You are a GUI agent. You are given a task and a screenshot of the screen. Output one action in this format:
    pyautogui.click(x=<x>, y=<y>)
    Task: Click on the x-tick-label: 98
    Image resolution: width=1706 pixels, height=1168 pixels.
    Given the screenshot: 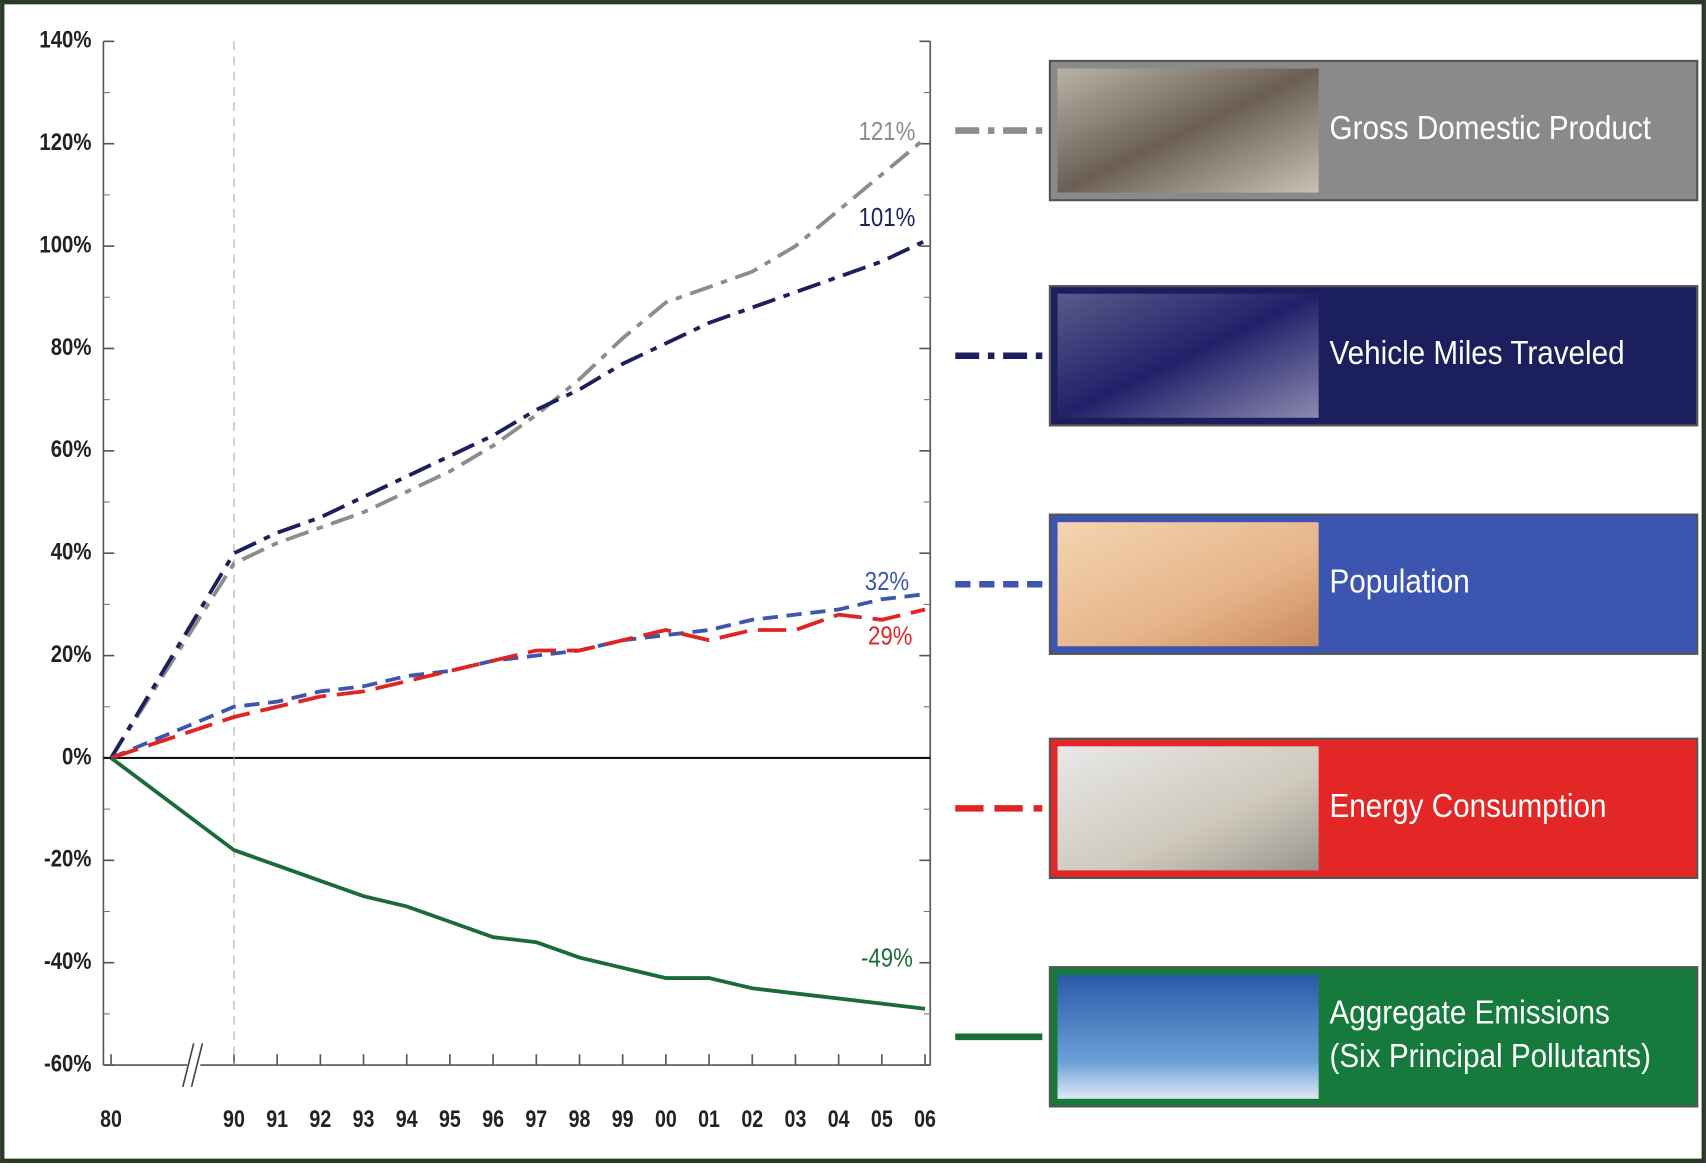 What is the action you would take?
    pyautogui.click(x=580, y=1118)
    